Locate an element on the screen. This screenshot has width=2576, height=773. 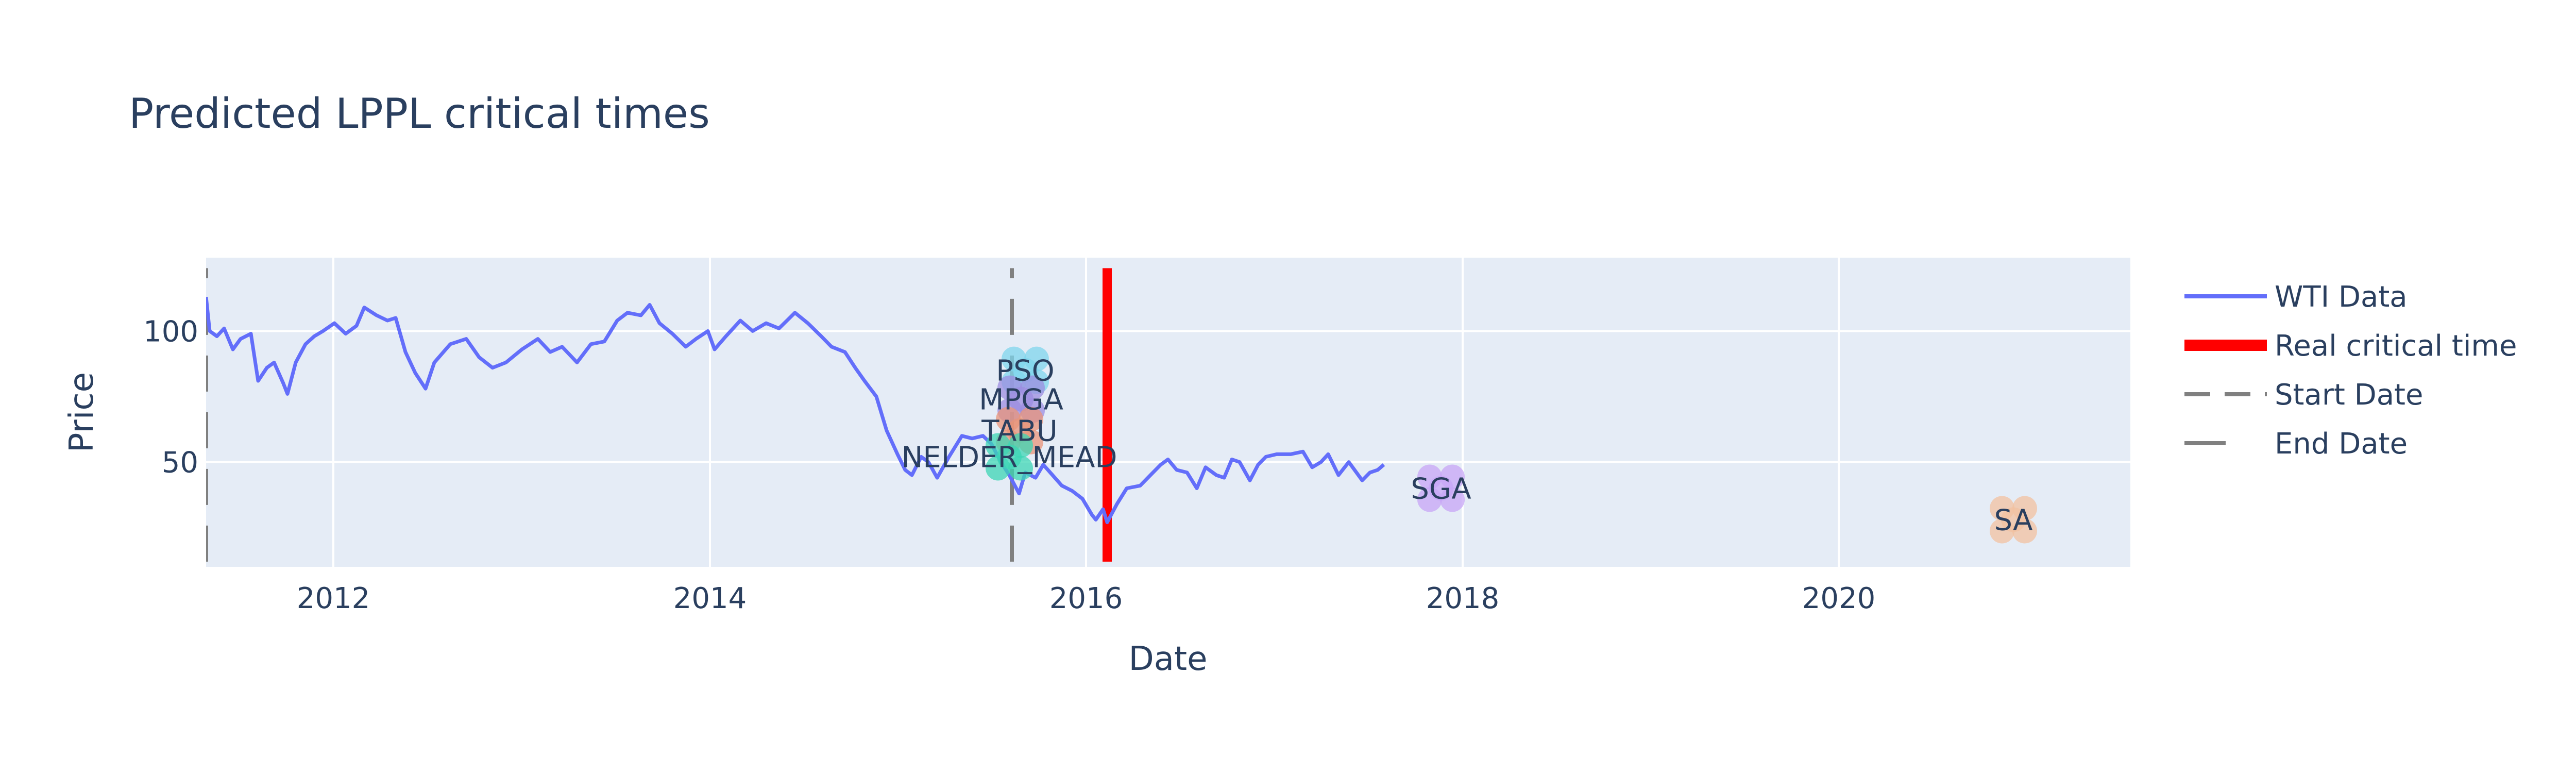
legend-label: End Date is located at coordinates (2341, 444).